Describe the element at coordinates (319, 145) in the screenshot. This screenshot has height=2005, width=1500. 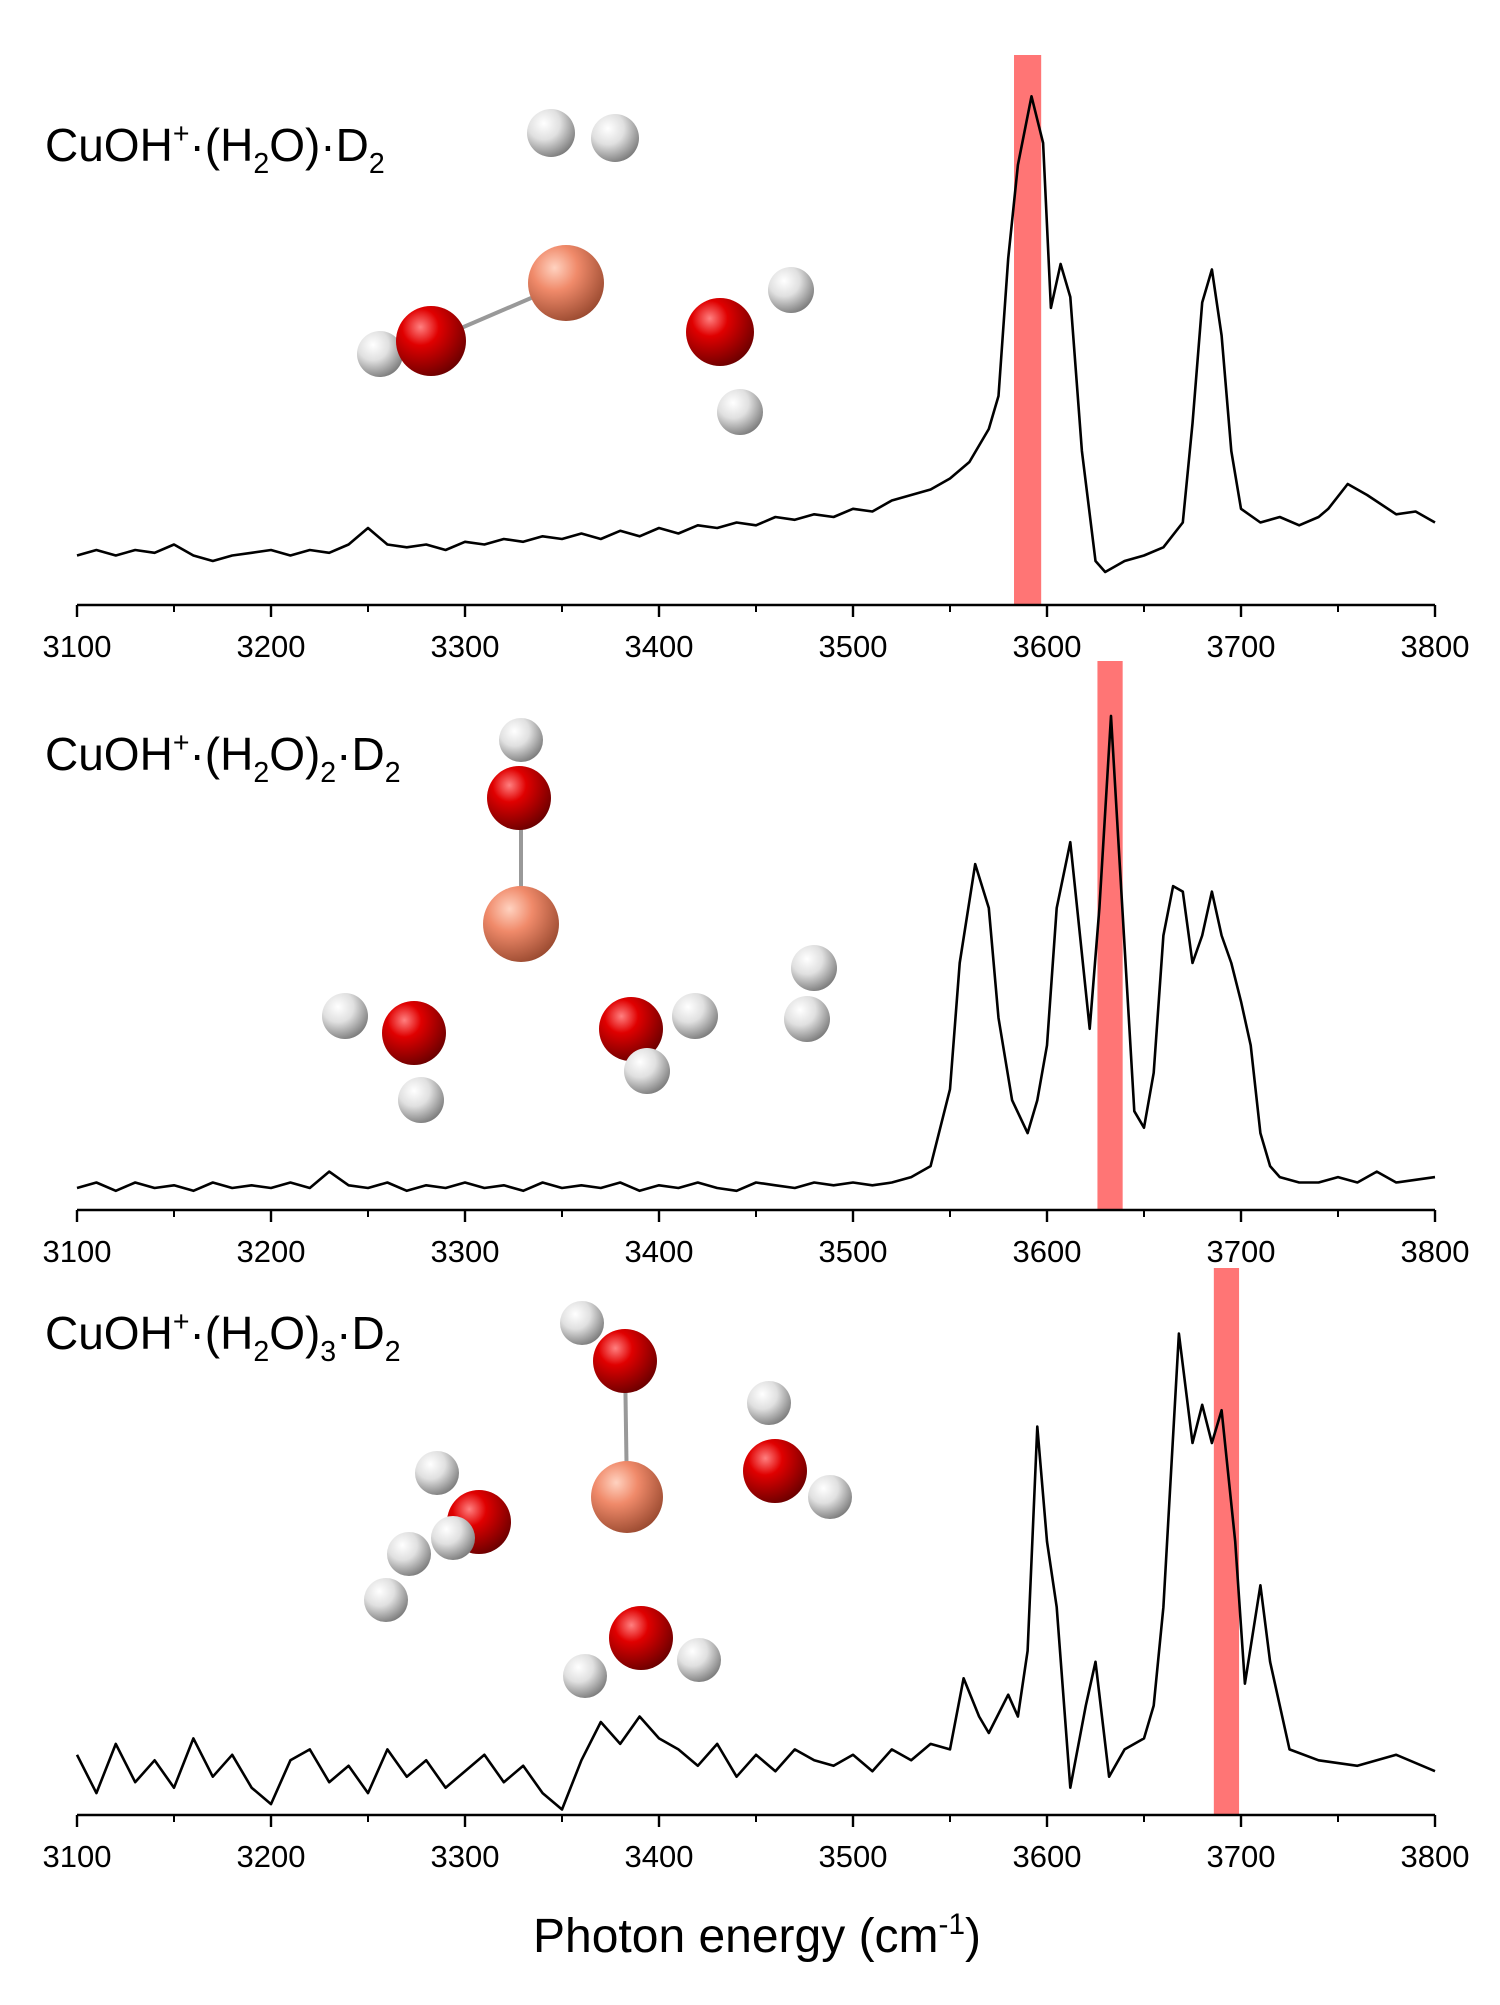
I see `text-part: O)·D` at that location.